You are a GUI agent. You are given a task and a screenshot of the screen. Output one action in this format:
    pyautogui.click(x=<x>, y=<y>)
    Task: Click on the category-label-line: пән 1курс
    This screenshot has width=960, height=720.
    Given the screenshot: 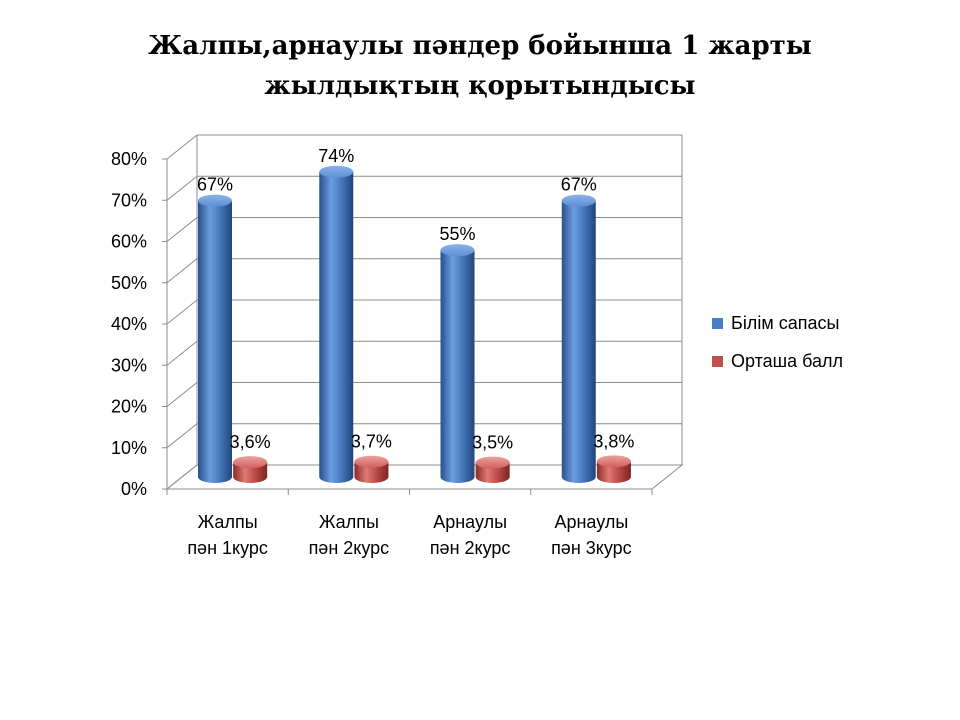 What is the action you would take?
    pyautogui.click(x=227, y=548)
    